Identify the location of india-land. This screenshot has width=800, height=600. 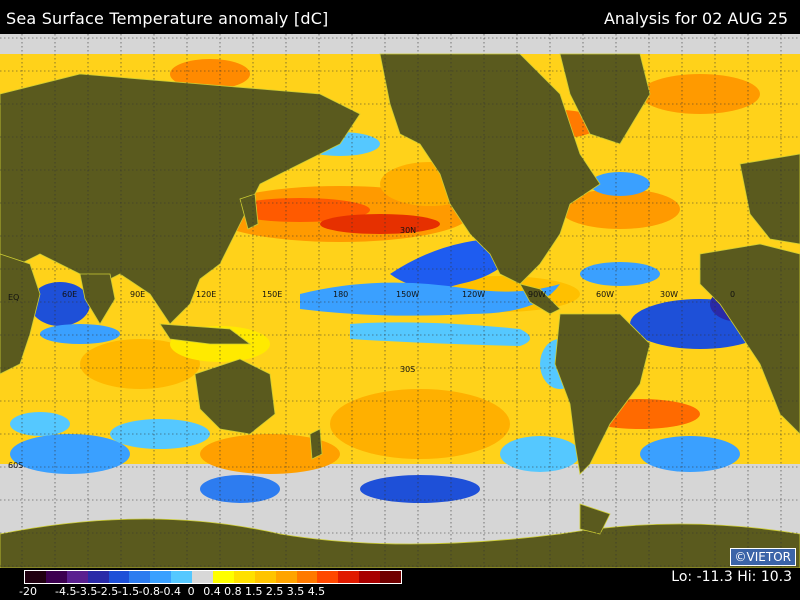
(97, 299).